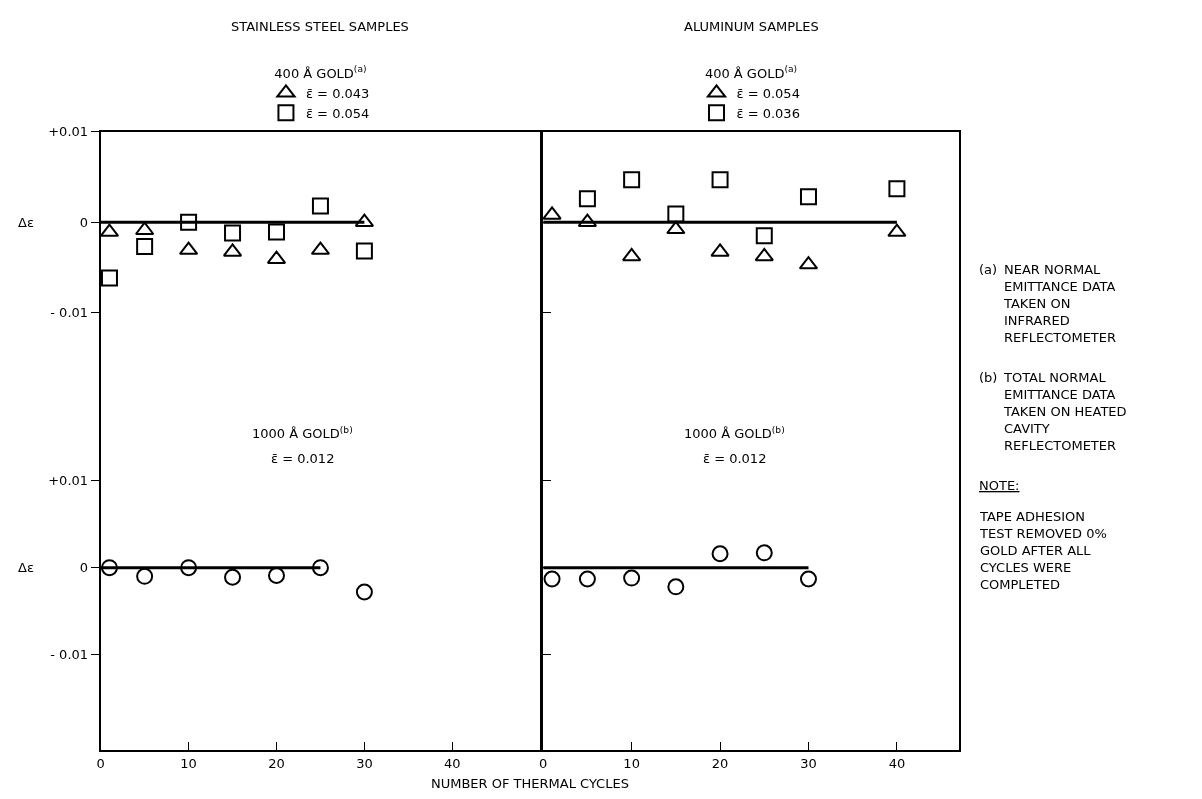 Image resolution: width=1202 pixels, height=799 pixels. What do you see at coordinates (751, 26) in the screenshot?
I see `chart-title: ALUMINUM SAMPLES` at bounding box center [751, 26].